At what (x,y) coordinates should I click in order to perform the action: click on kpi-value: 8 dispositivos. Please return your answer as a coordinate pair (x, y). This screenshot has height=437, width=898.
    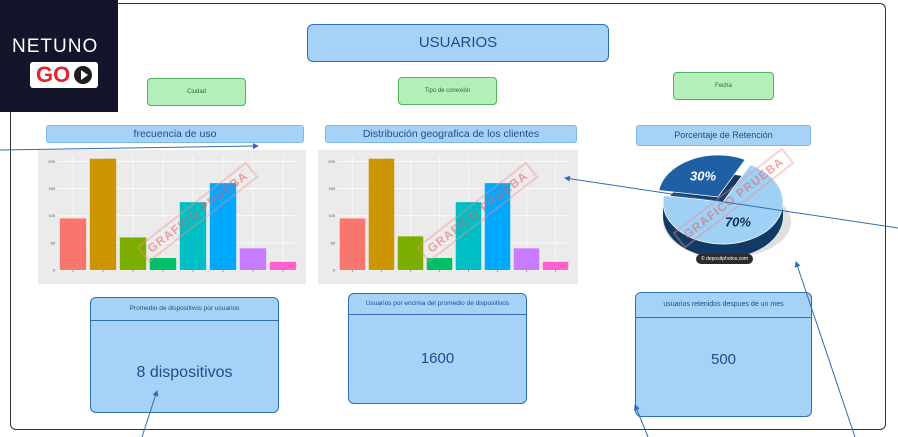
    Looking at the image, I should click on (184, 372).